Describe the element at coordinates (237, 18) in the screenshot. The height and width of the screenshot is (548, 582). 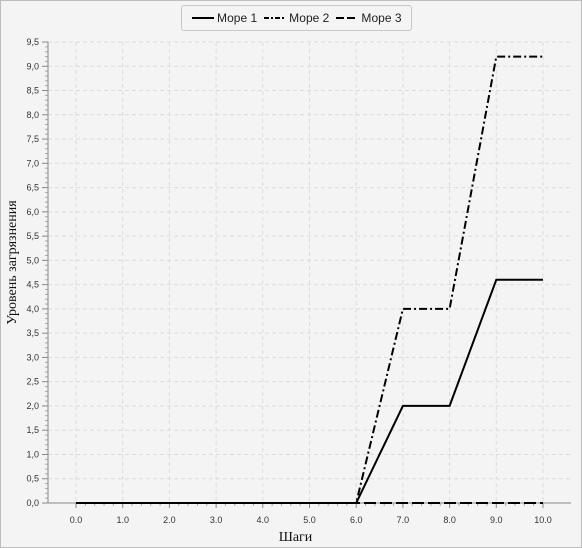
I see `legend-label: Море 1` at that location.